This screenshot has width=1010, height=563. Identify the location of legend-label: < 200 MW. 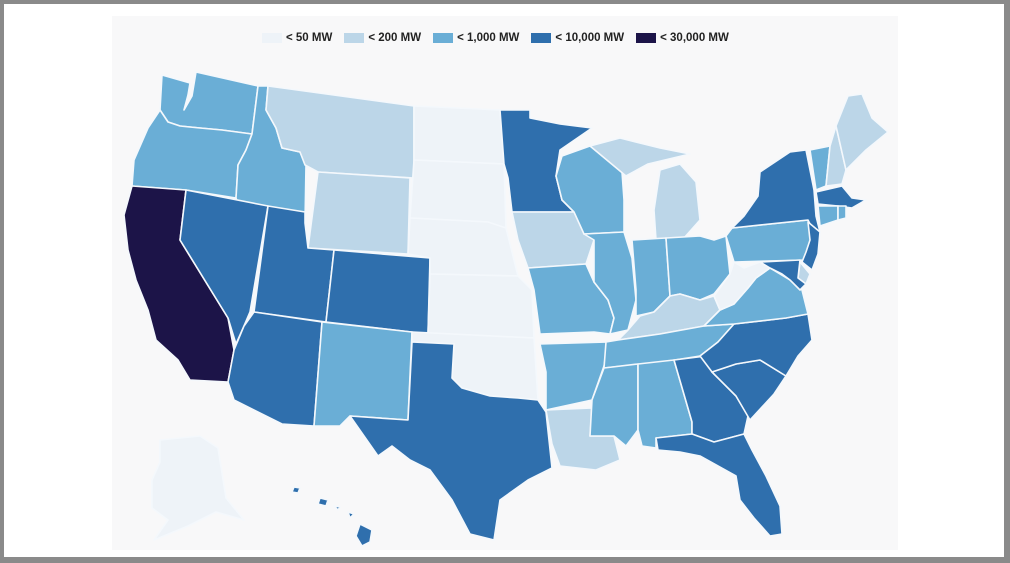
(395, 38).